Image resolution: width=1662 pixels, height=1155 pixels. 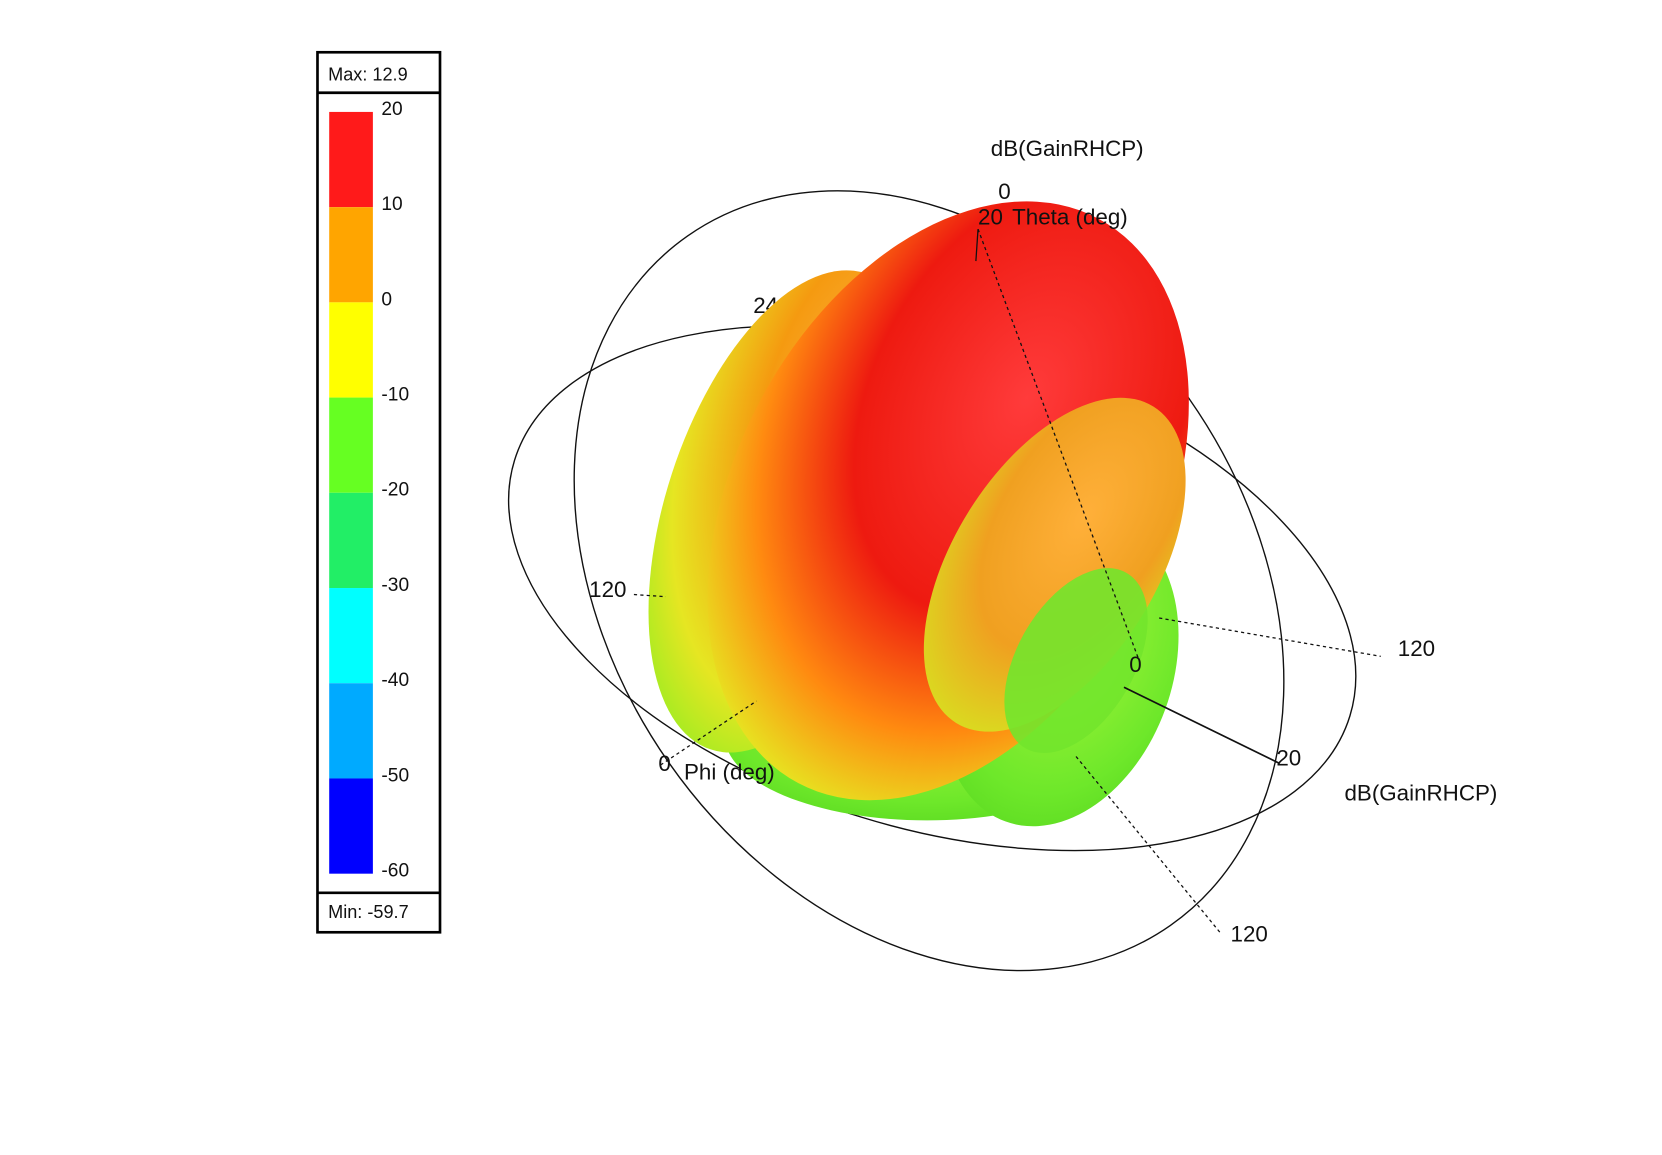 I want to click on axis-left, so click(x=649, y=595).